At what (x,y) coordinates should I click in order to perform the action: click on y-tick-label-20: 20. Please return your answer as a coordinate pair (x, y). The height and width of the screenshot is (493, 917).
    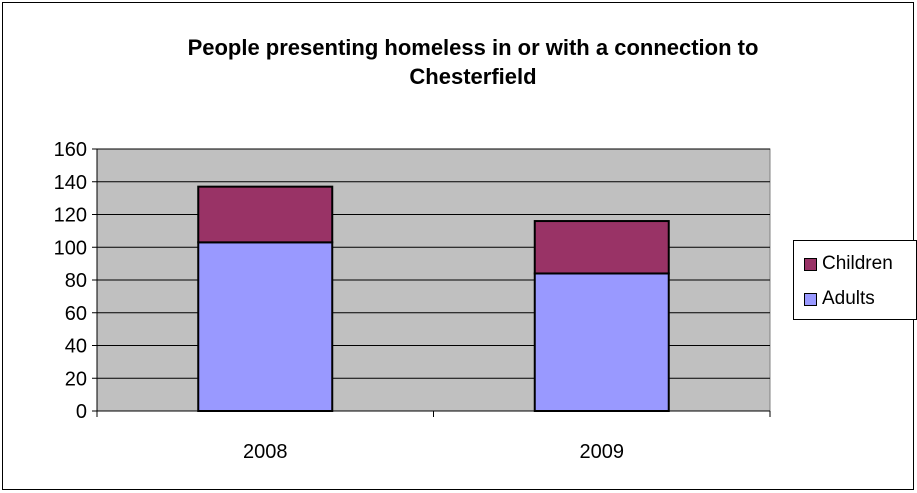
    Looking at the image, I should click on (76, 379).